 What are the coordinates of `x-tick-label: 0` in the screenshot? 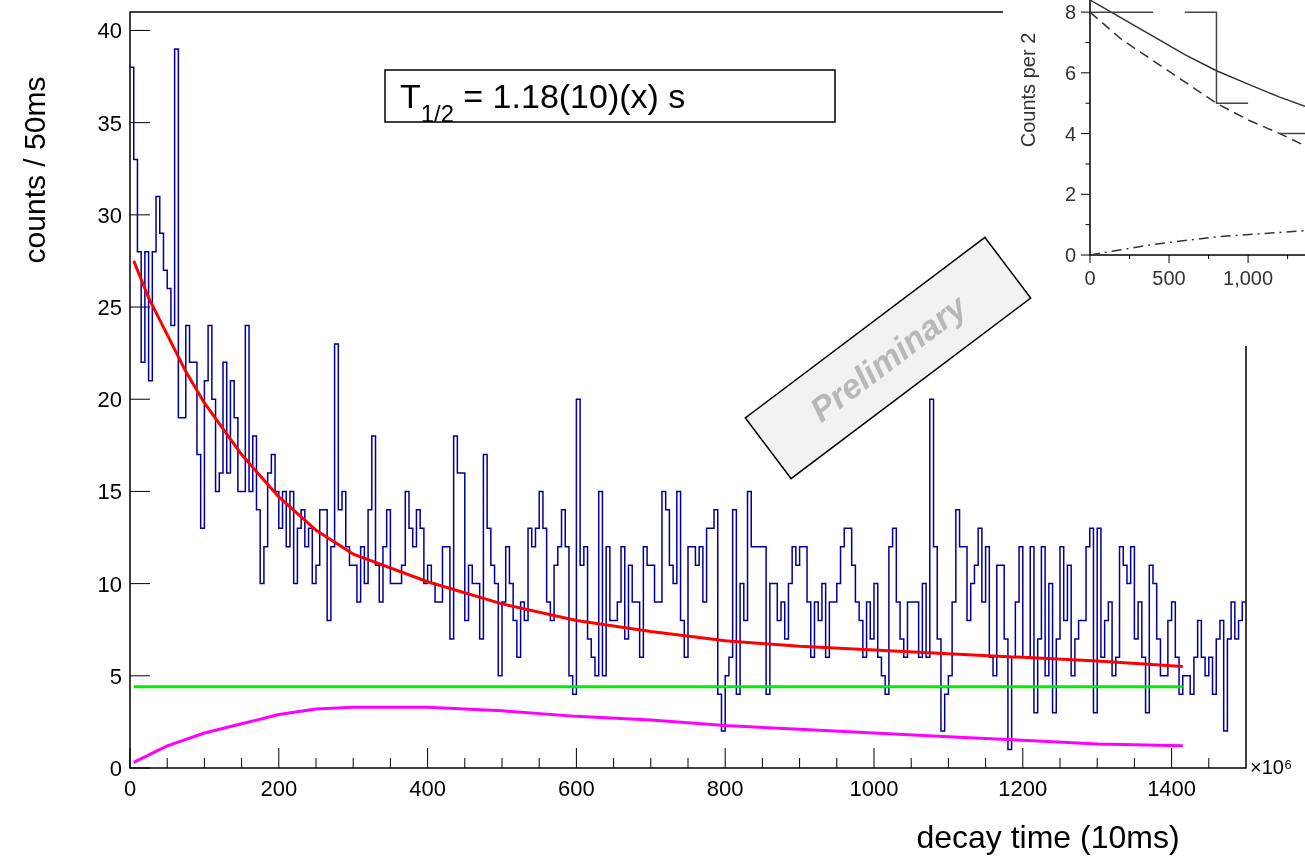 It's located at (1090, 278).